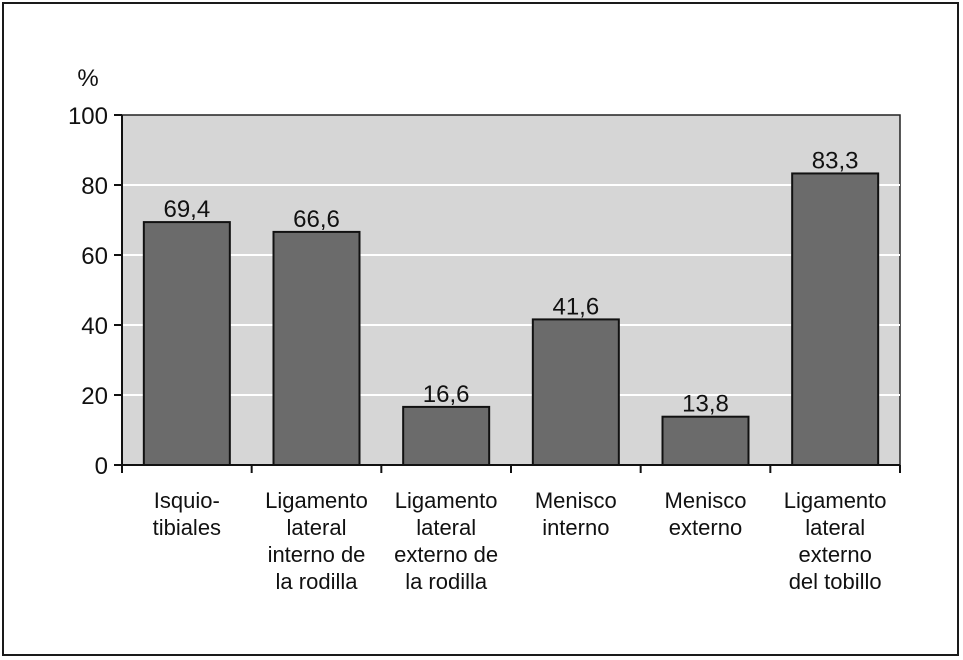 The height and width of the screenshot is (660, 963). Describe the element at coordinates (446, 554) in the screenshot. I see `category-label-line: externo de` at that location.